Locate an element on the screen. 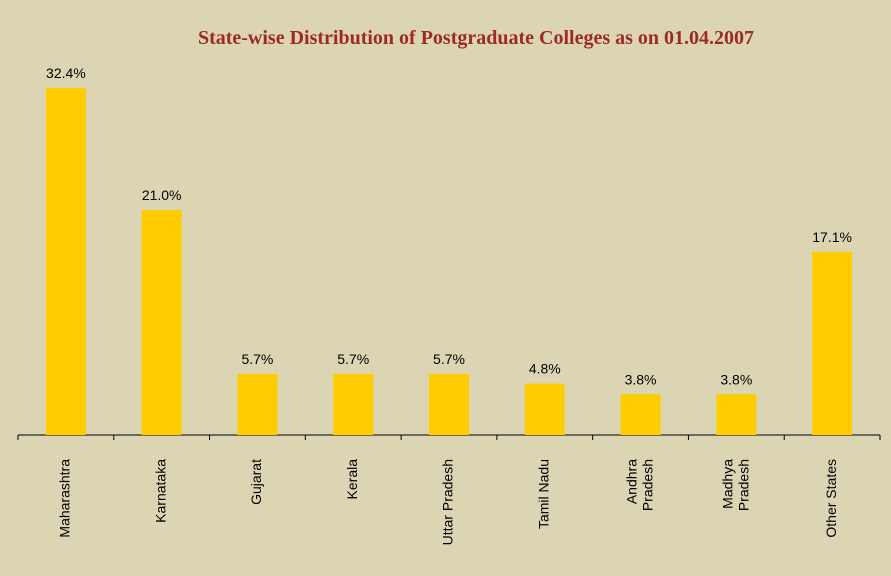 Image resolution: width=891 pixels, height=576 pixels. x-tick-label: MadhyaPradesh is located at coordinates (735, 485).